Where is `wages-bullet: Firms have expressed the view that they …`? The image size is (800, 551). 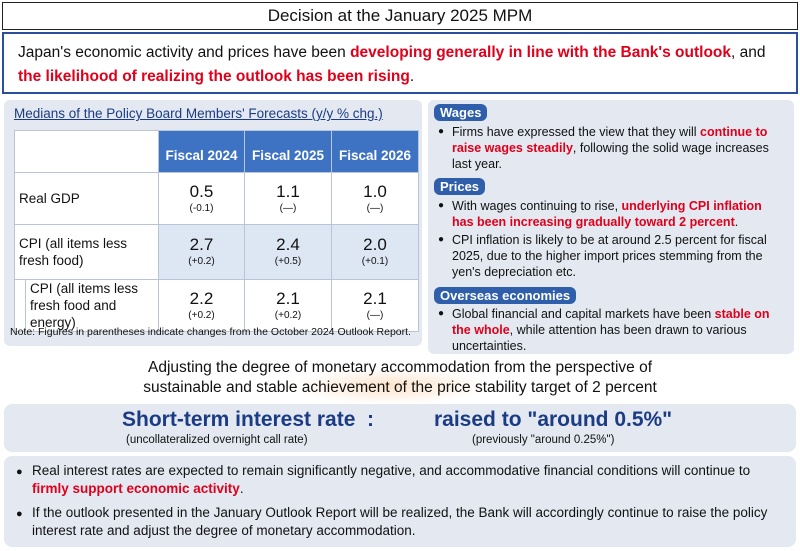 wages-bullet: Firms have expressed the view that they … is located at coordinates (612, 148).